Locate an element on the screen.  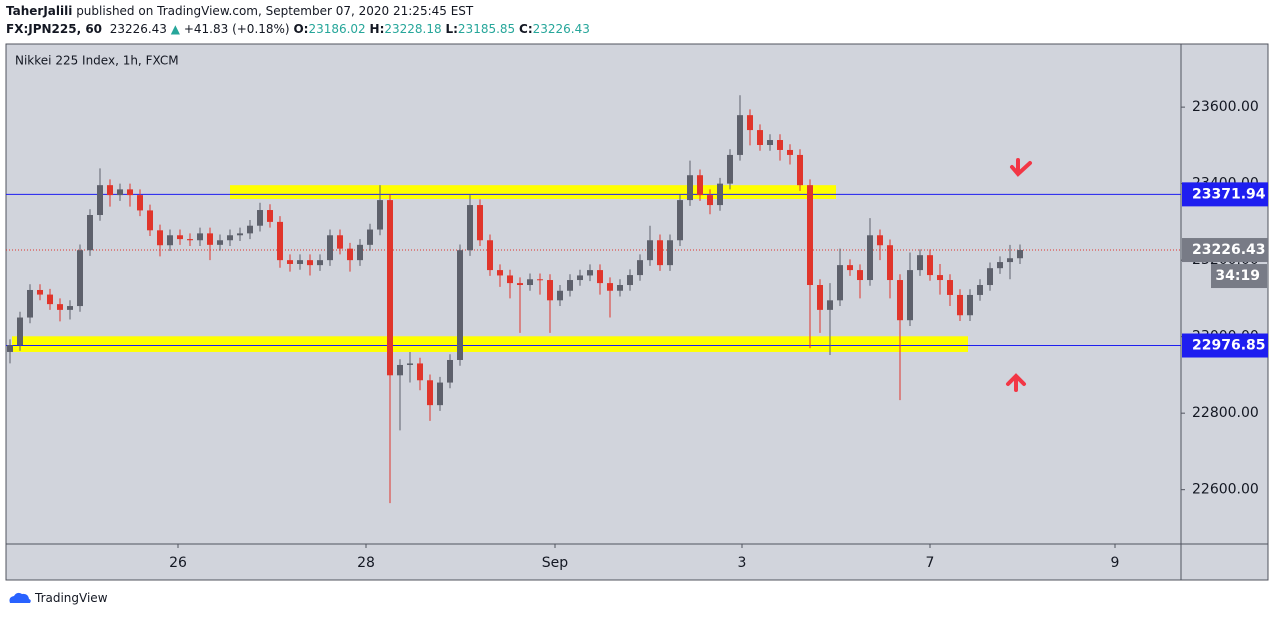
countdown: 34:19 is located at coordinates (1237, 276).